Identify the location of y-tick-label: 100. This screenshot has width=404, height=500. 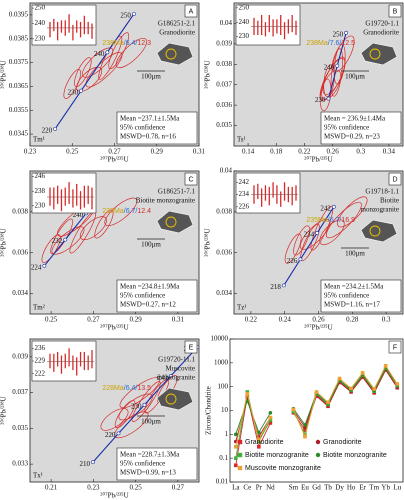
(223, 386).